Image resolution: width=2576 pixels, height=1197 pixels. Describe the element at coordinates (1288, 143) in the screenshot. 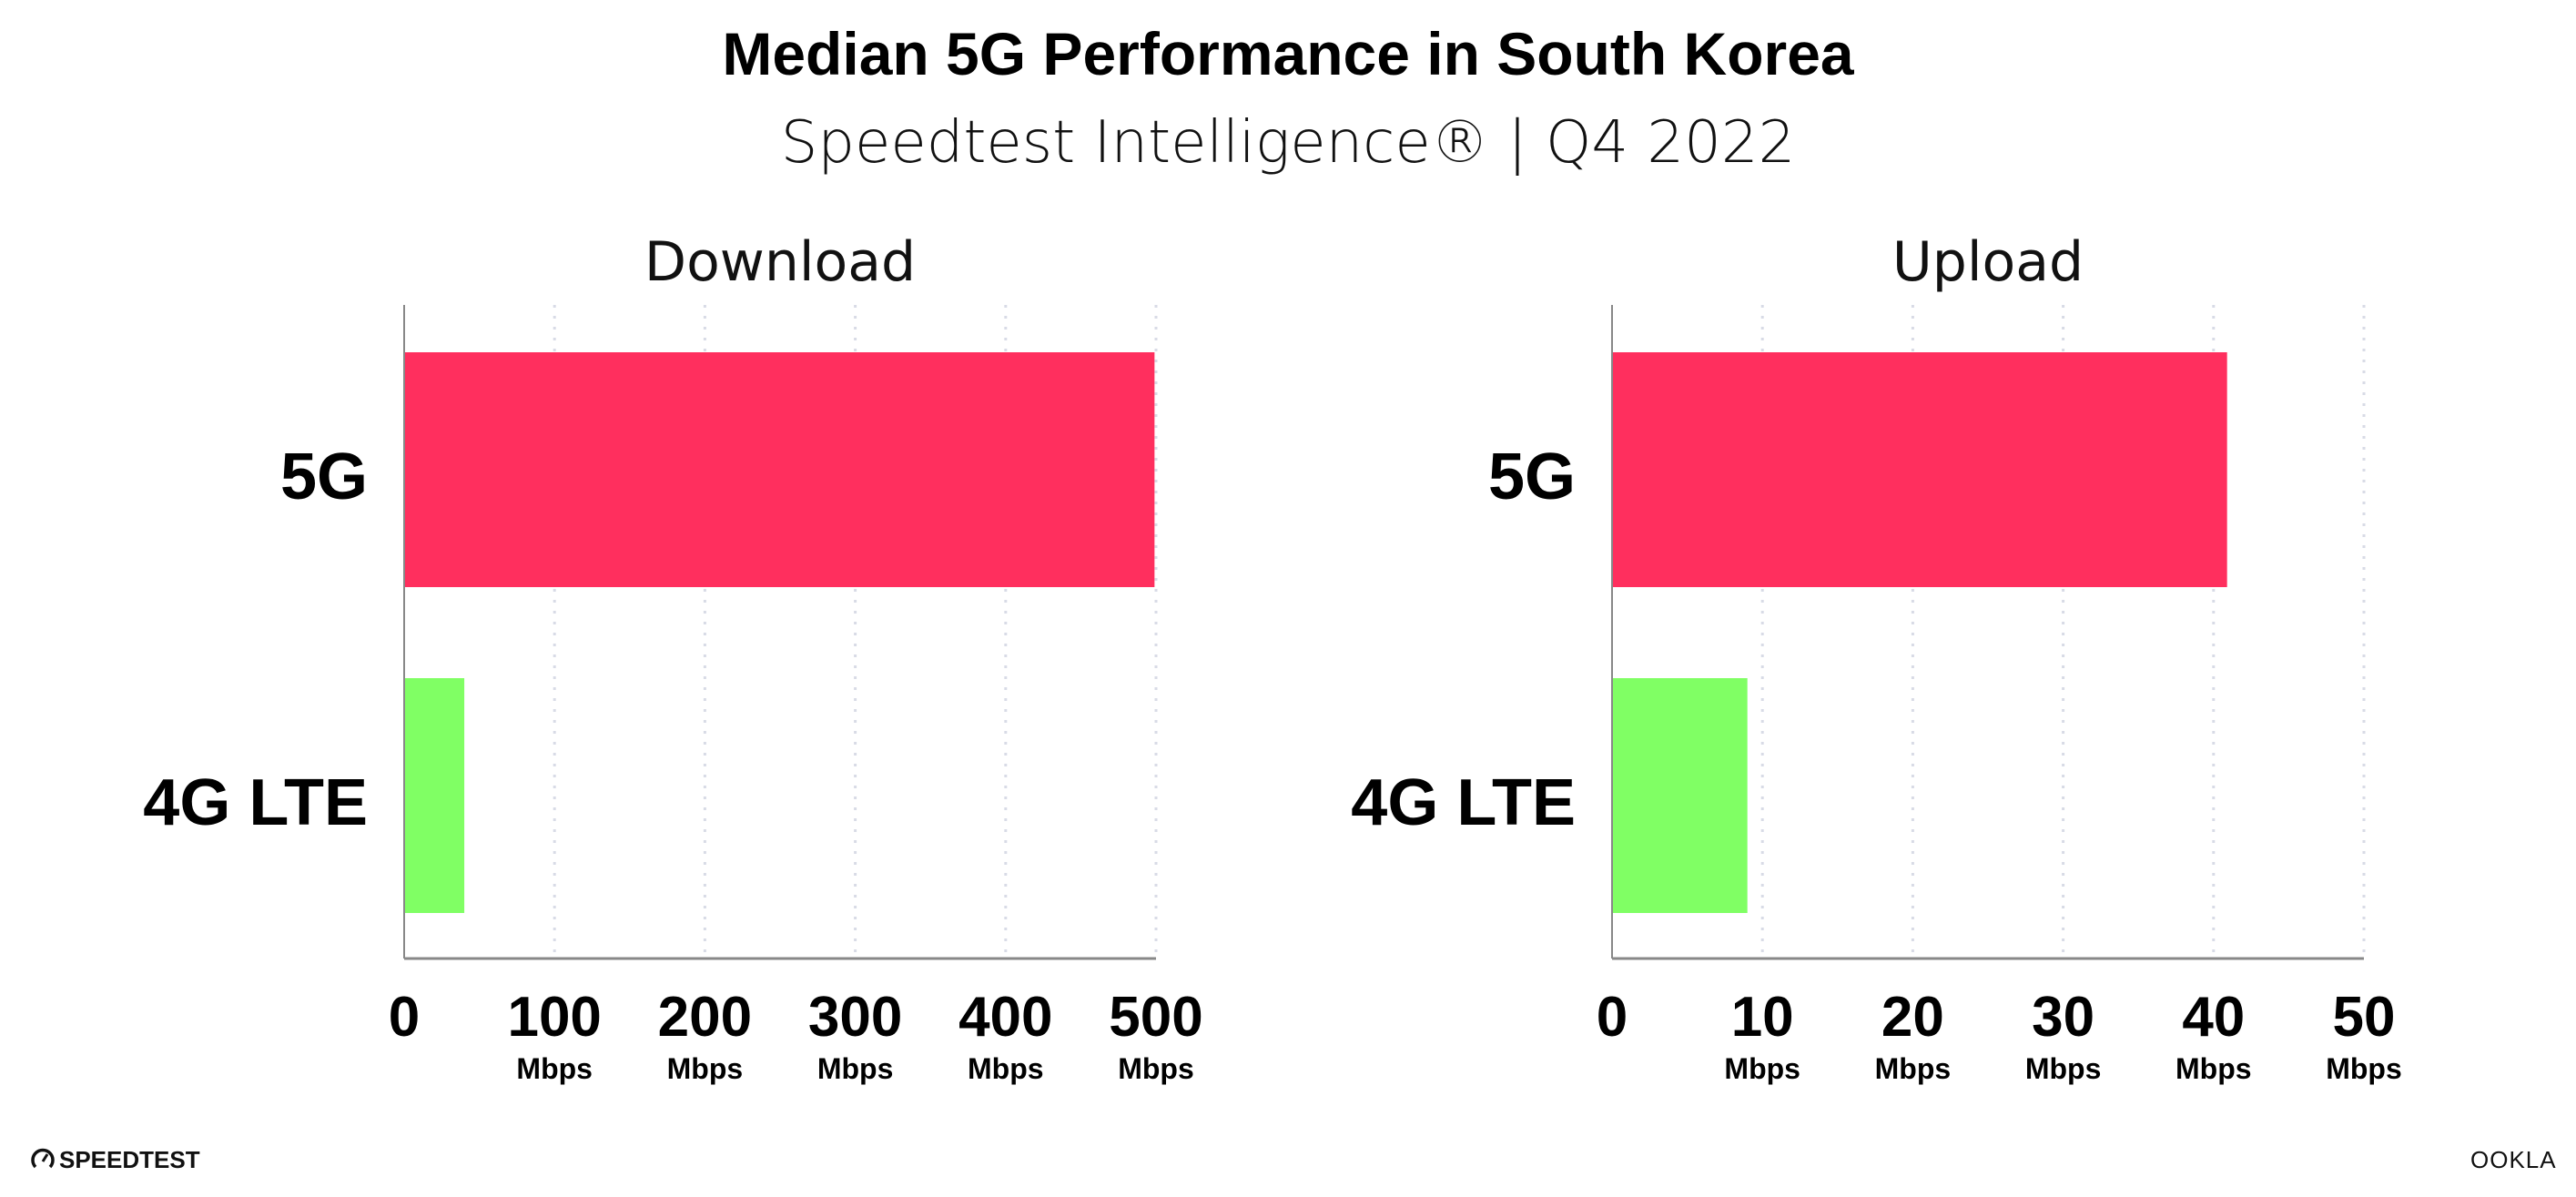

I see `chart-subtitle: Speedtest Intelligence® | Q4 2022` at that location.